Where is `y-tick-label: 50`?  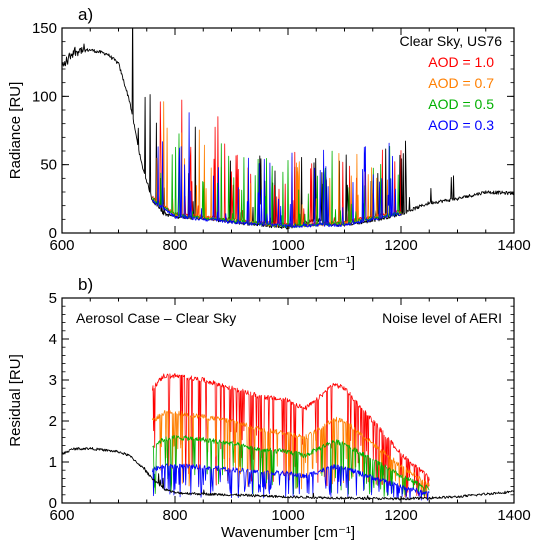
y-tick-label: 50 is located at coordinates (48, 165).